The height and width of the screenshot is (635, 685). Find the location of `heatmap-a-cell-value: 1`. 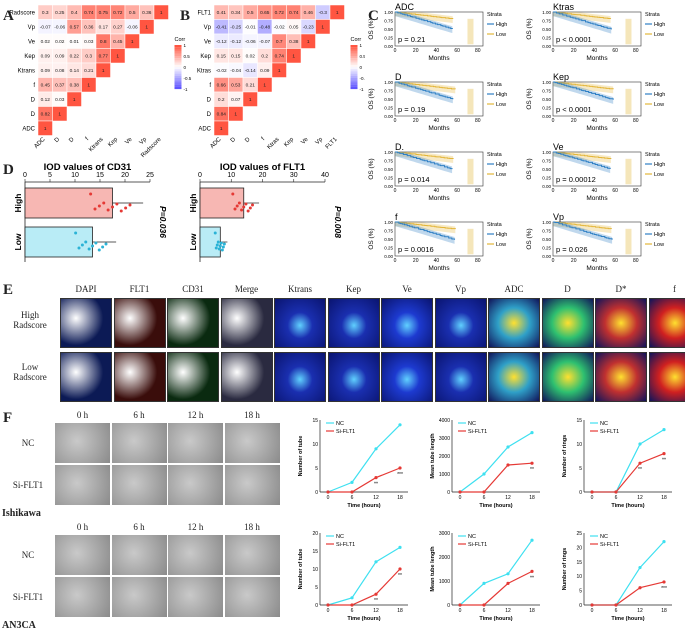

heatmap-a-cell-value: 1 is located at coordinates (103, 71).